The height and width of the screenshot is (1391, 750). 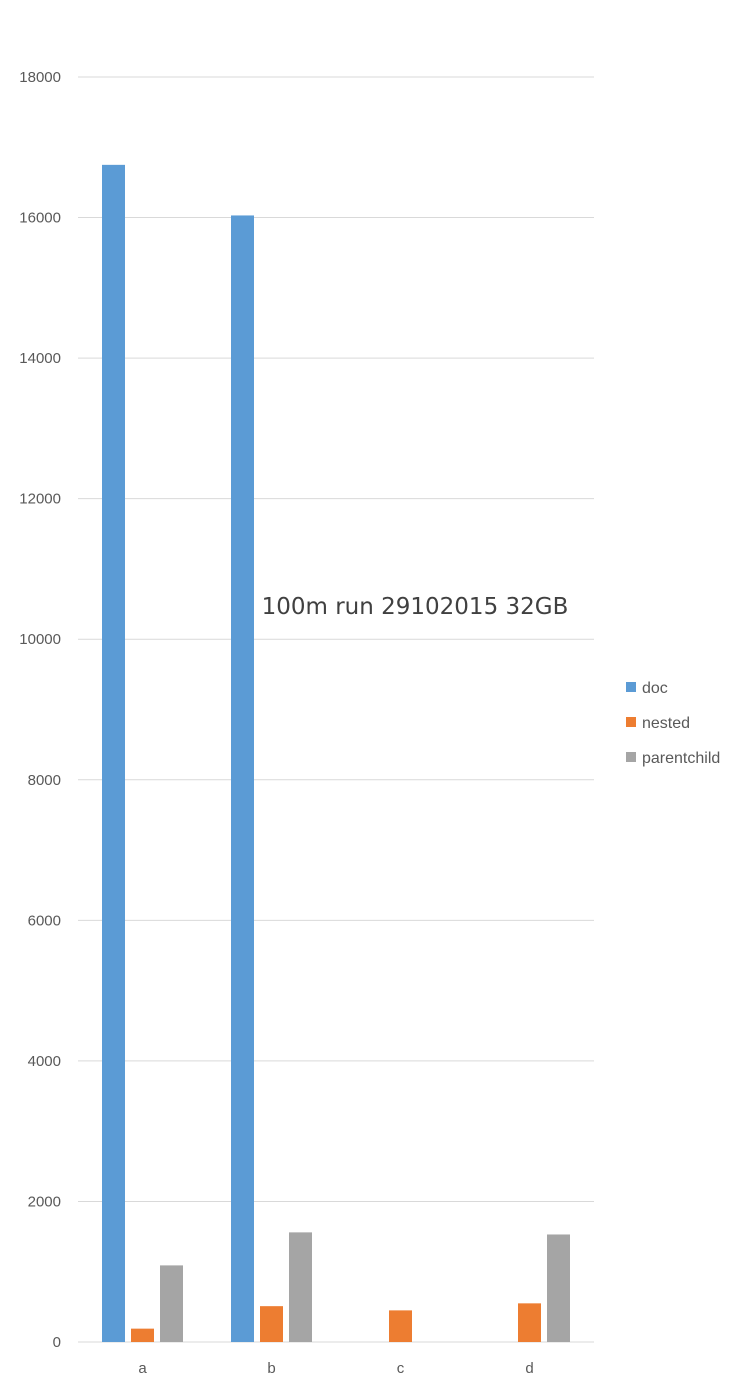 What do you see at coordinates (40, 218) in the screenshot?
I see `y-tick-label: 16000` at bounding box center [40, 218].